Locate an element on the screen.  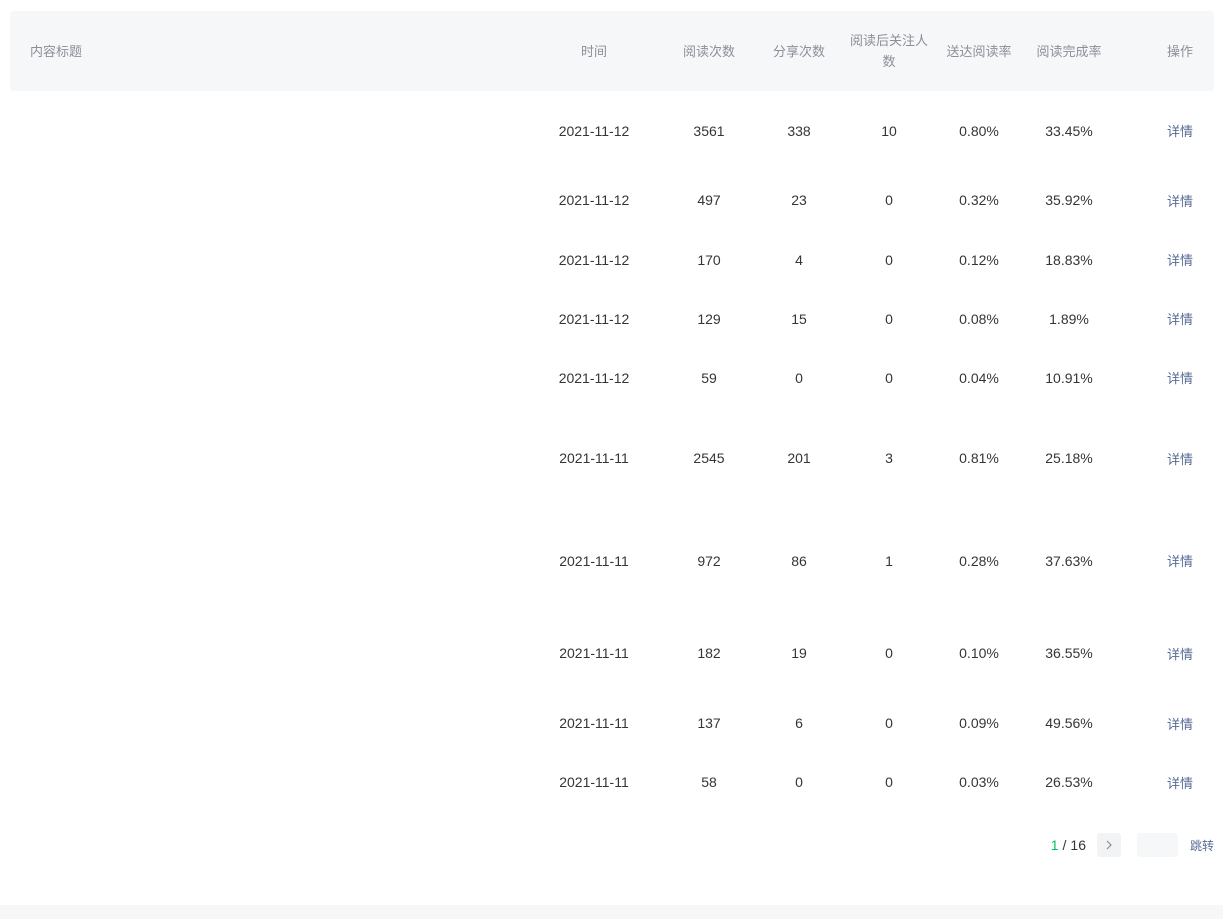
cell-reach-rate: 0.12% is located at coordinates (979, 259).